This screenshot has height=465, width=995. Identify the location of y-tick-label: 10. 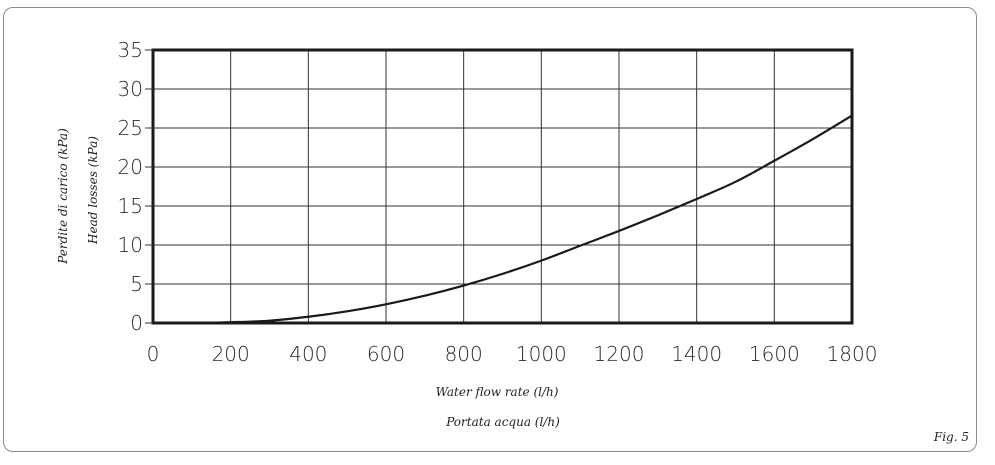
(130, 245).